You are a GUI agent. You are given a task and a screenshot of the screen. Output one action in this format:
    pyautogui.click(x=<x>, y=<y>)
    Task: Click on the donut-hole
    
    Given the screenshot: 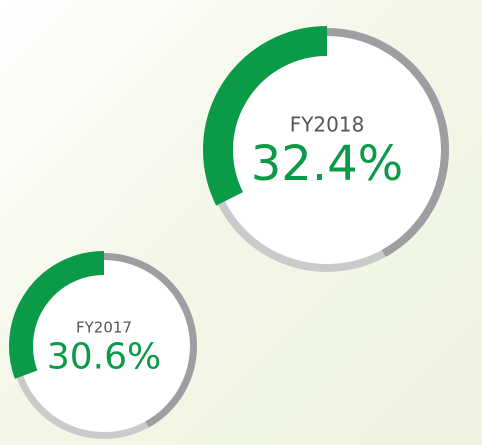 What is the action you would take?
    pyautogui.click(x=104, y=346)
    